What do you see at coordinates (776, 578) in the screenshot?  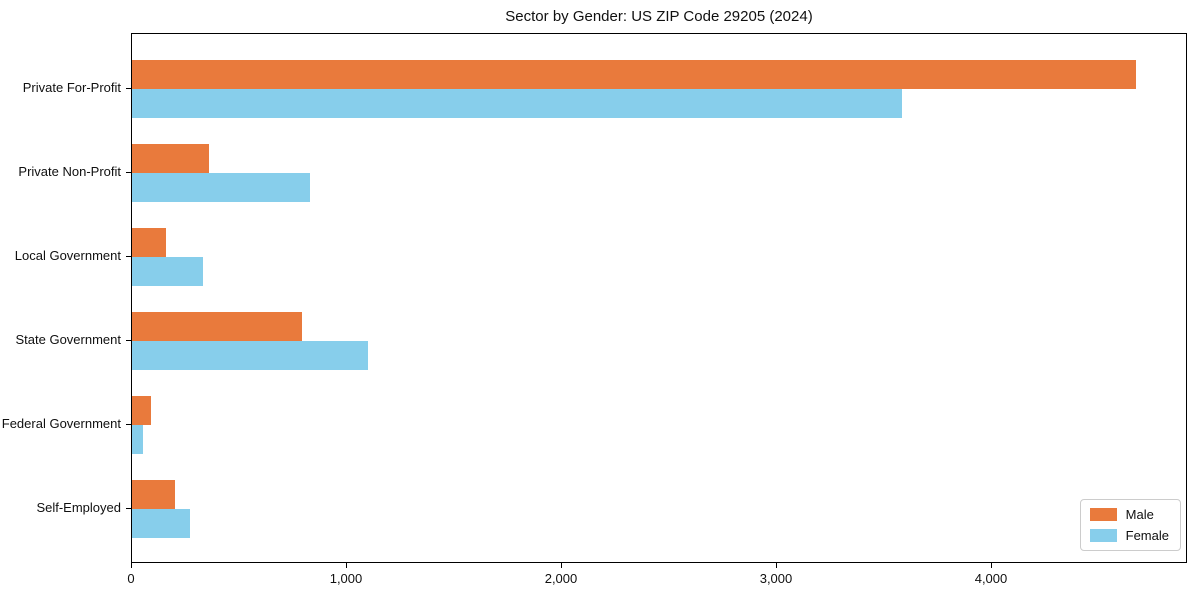 I see `x-tick-label: 3,000` at bounding box center [776, 578].